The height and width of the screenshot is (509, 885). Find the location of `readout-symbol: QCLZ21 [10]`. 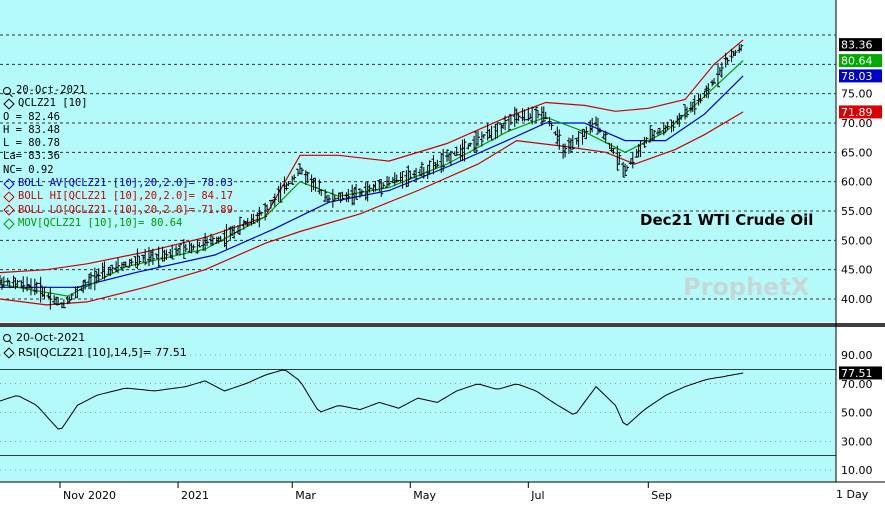

readout-symbol: QCLZ21 [10] is located at coordinates (53, 103).